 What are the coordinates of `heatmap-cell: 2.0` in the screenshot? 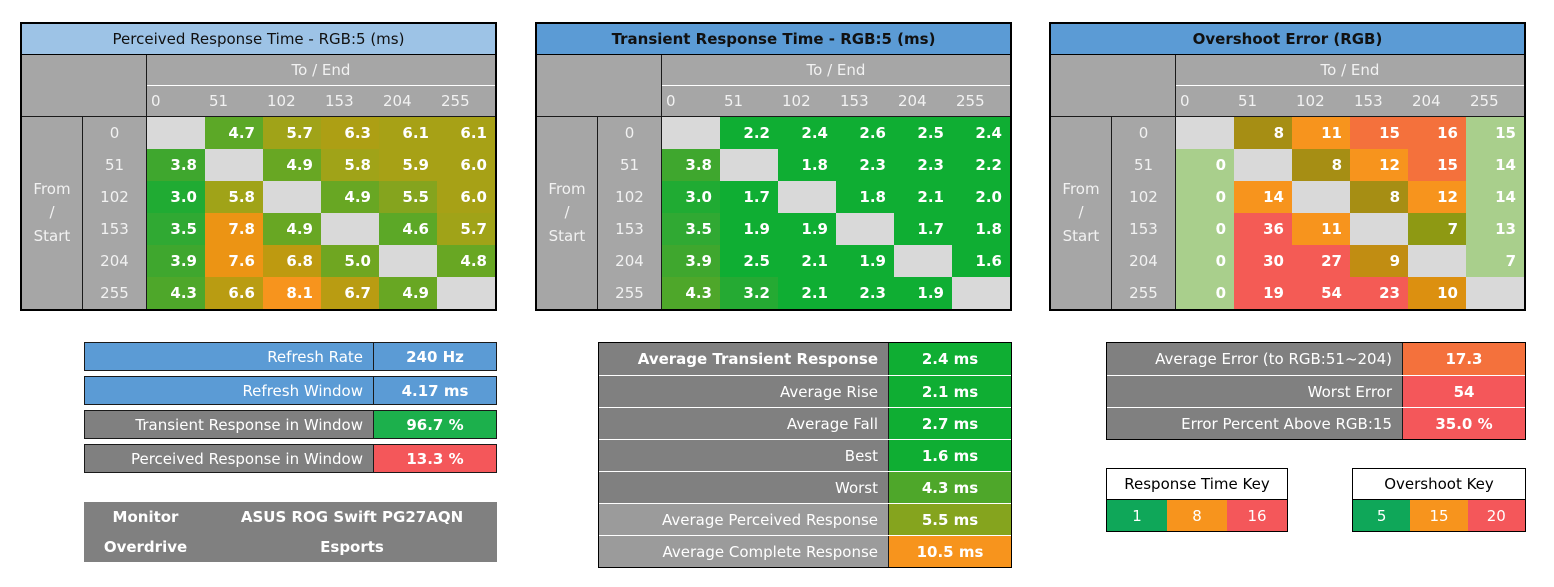 It's located at (981, 197).